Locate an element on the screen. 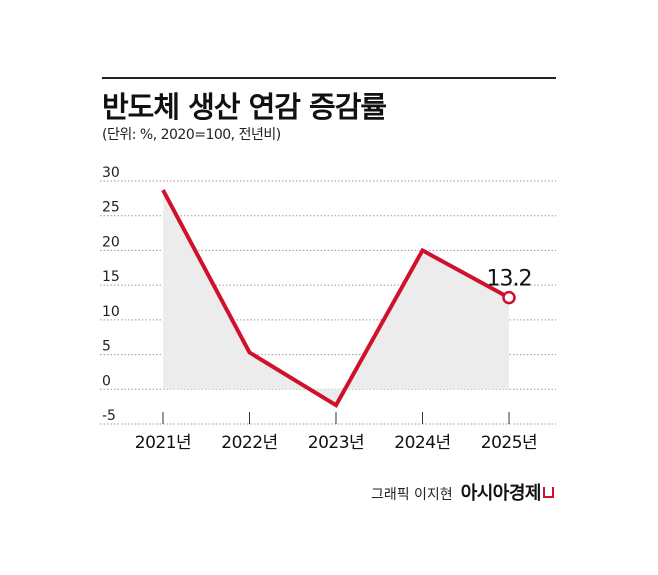  chart-title: 반도체 생산 연감 증감률 is located at coordinates (244, 107).